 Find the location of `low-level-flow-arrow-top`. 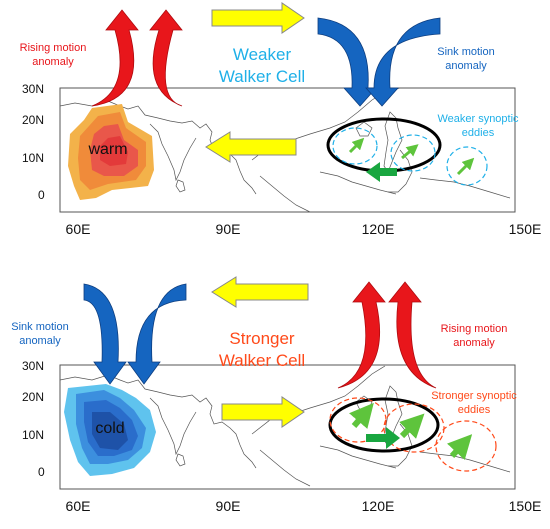

low-level-flow-arrow-top is located at coordinates (381, 172).